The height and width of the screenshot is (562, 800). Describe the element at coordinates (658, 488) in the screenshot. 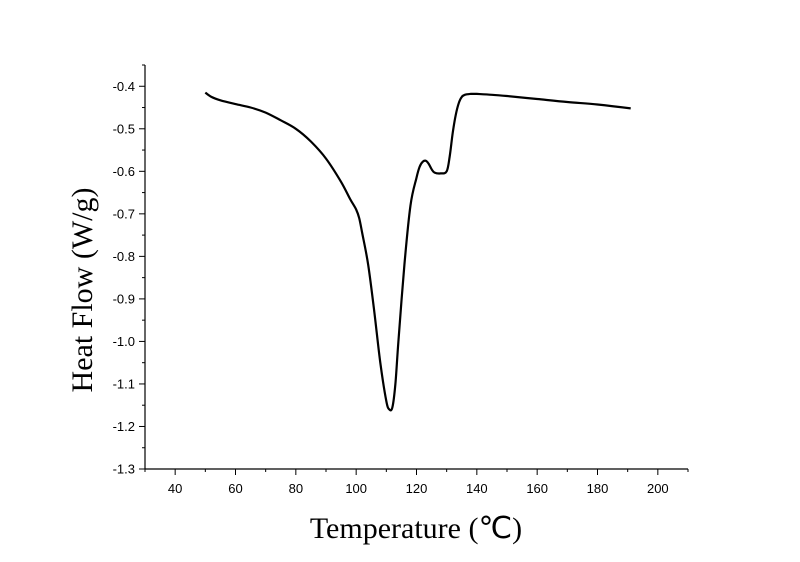

I see `x-tick-label: 200` at that location.